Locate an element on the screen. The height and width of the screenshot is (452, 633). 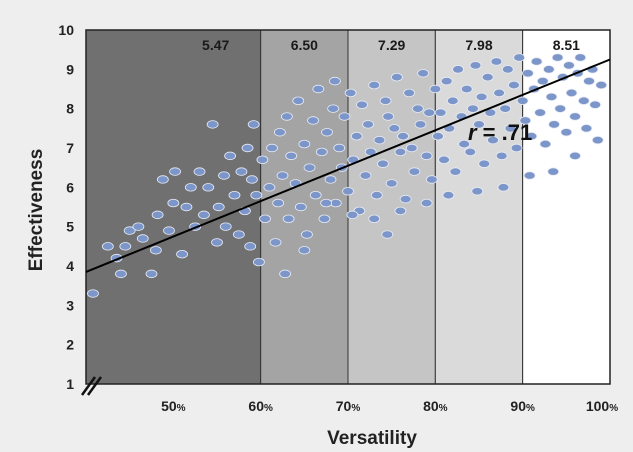
y-tick-label: 8 is located at coordinates (70, 109).